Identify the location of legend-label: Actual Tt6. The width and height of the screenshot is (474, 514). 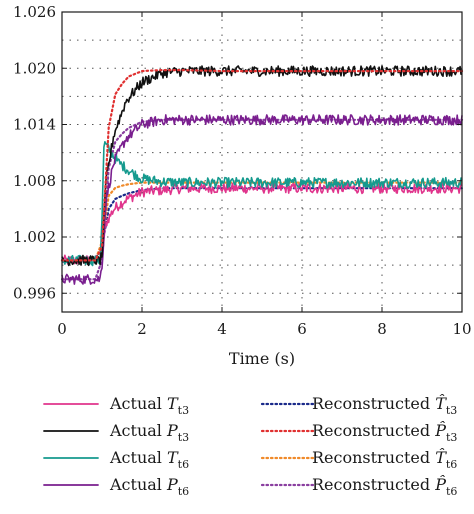
(149, 459).